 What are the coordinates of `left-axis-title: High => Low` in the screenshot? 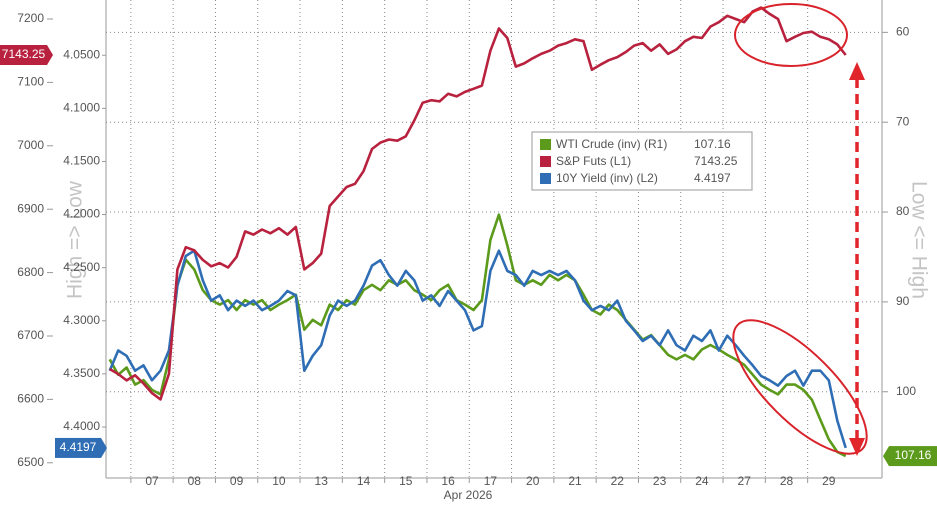 It's located at (75, 239).